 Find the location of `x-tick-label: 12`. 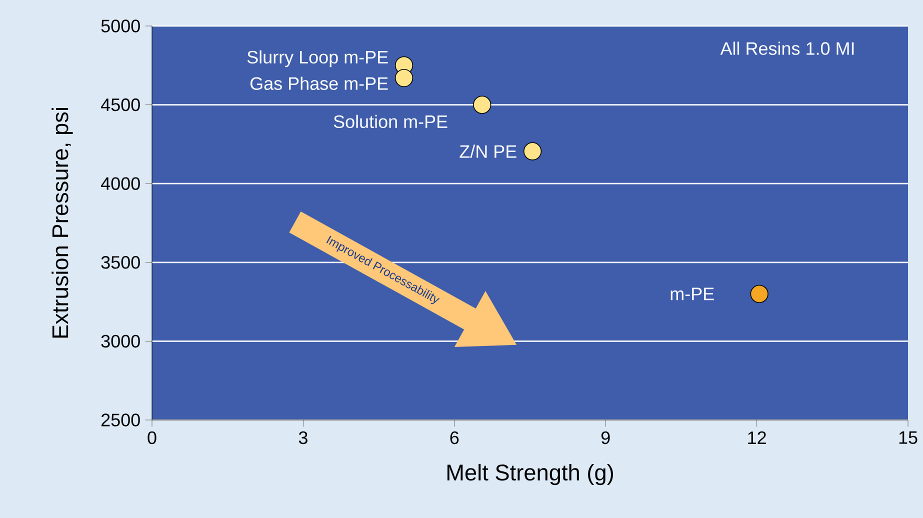

x-tick-label: 12 is located at coordinates (757, 437).